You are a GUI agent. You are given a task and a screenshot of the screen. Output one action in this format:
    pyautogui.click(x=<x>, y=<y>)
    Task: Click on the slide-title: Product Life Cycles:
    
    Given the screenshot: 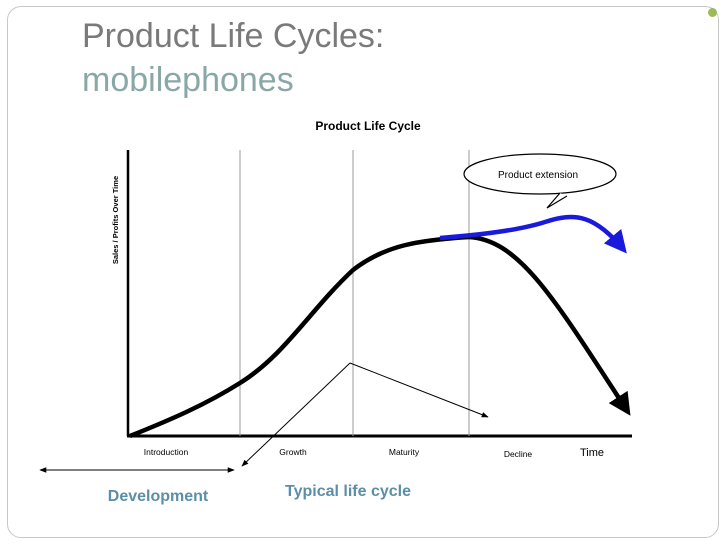 What is the action you would take?
    pyautogui.click(x=233, y=36)
    